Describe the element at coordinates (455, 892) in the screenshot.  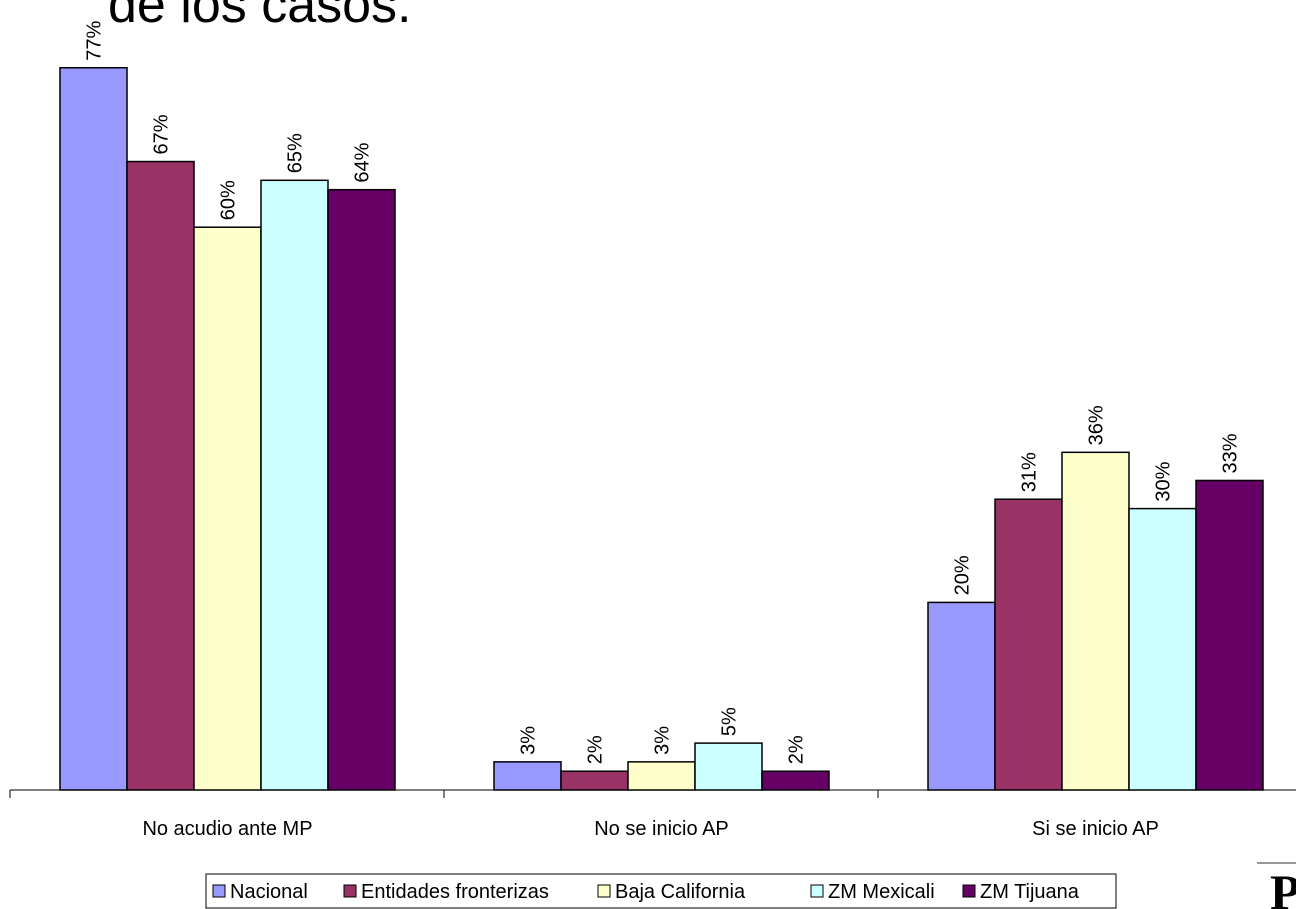
I see `legend-label: Entidades fronterizas` at that location.